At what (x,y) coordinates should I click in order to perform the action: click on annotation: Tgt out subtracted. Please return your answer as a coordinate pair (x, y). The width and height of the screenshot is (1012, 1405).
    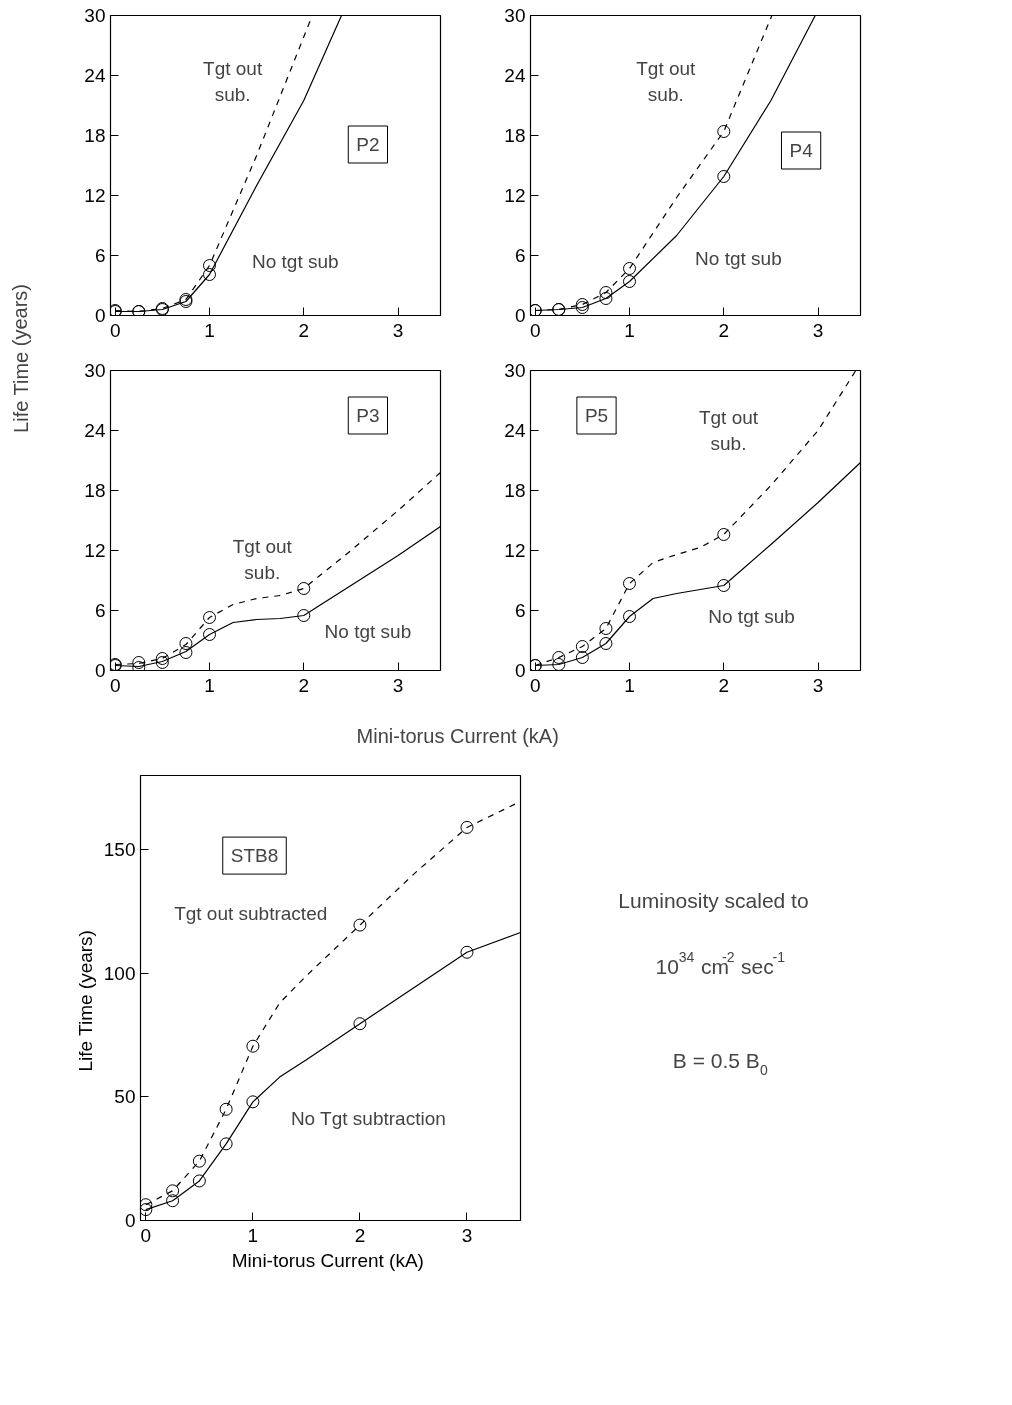
    Looking at the image, I should click on (251, 913).